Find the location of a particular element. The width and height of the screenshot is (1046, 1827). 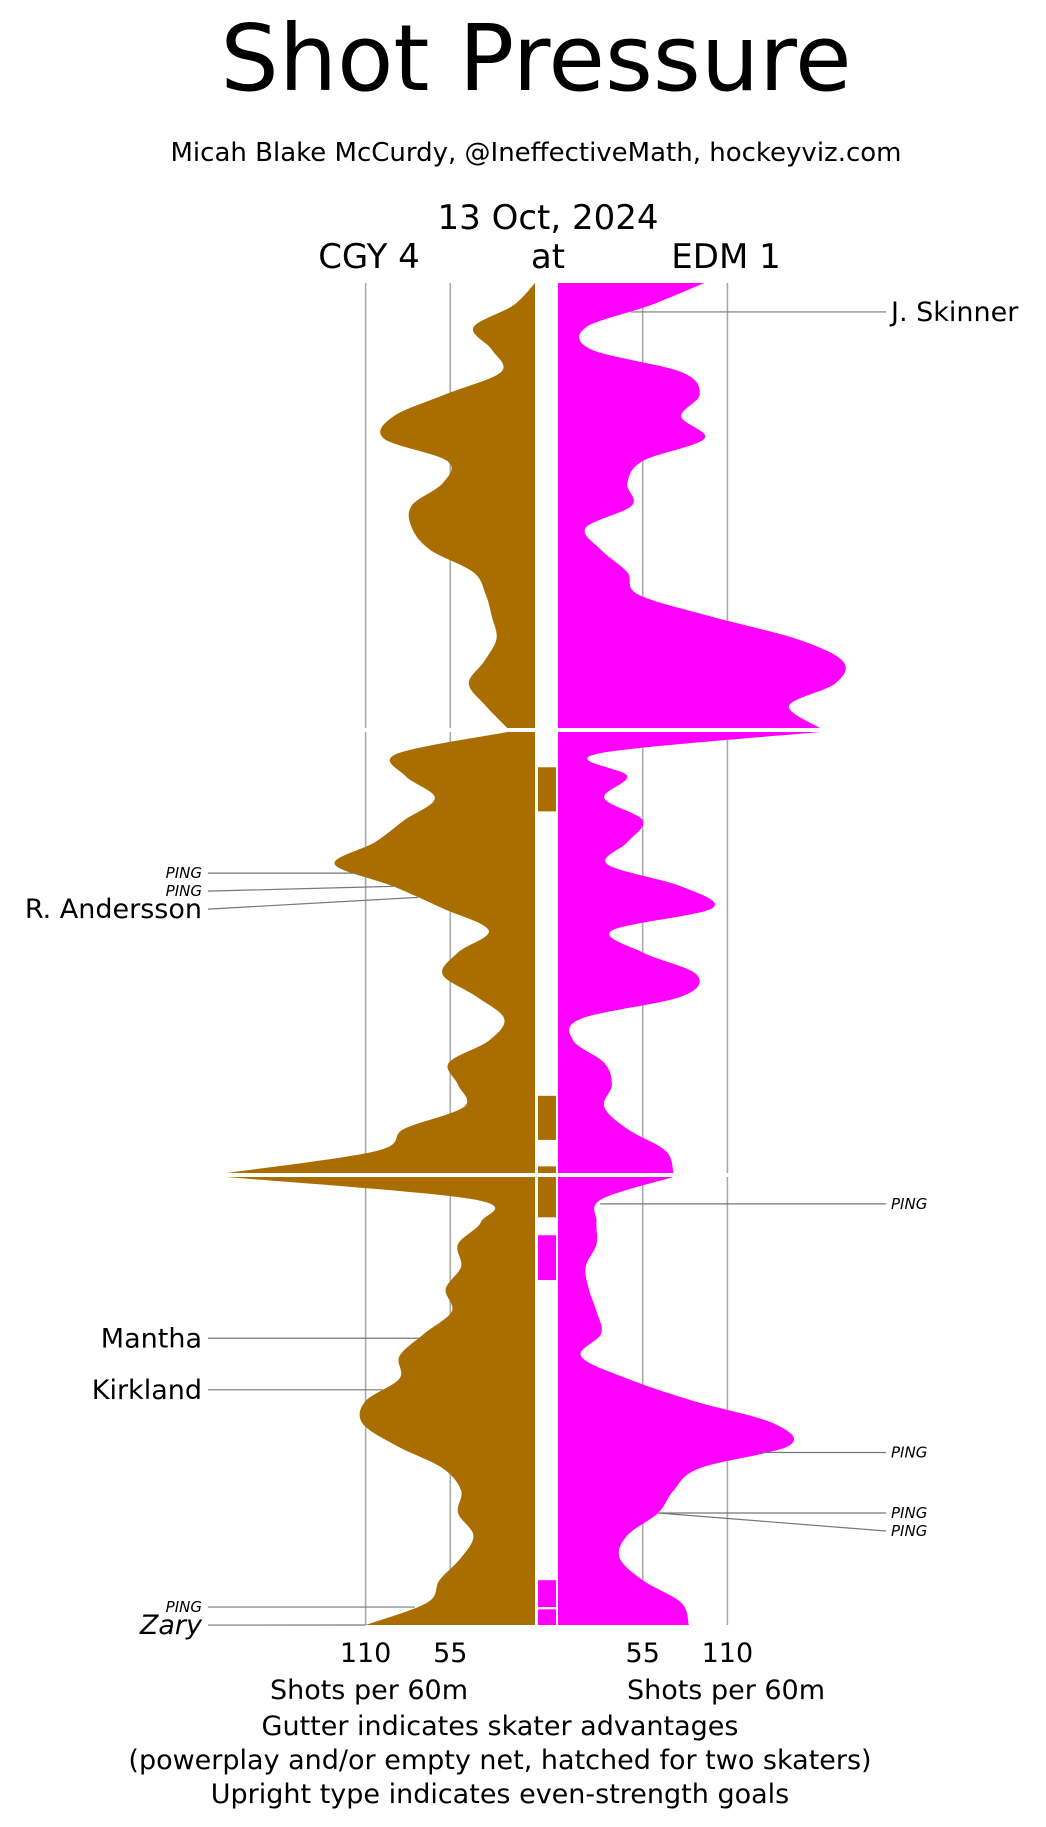

advantage-gutter is located at coordinates (547, 1196).